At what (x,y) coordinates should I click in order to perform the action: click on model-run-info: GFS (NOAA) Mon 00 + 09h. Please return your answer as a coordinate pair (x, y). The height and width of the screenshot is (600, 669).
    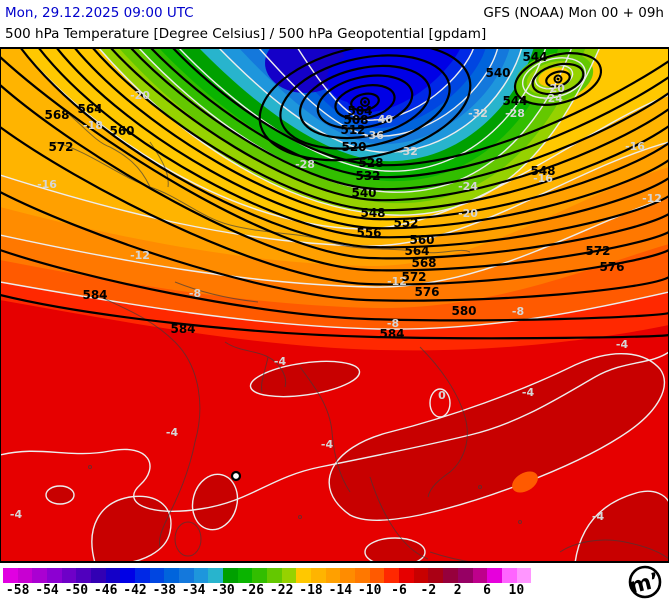
    Looking at the image, I should click on (573, 13).